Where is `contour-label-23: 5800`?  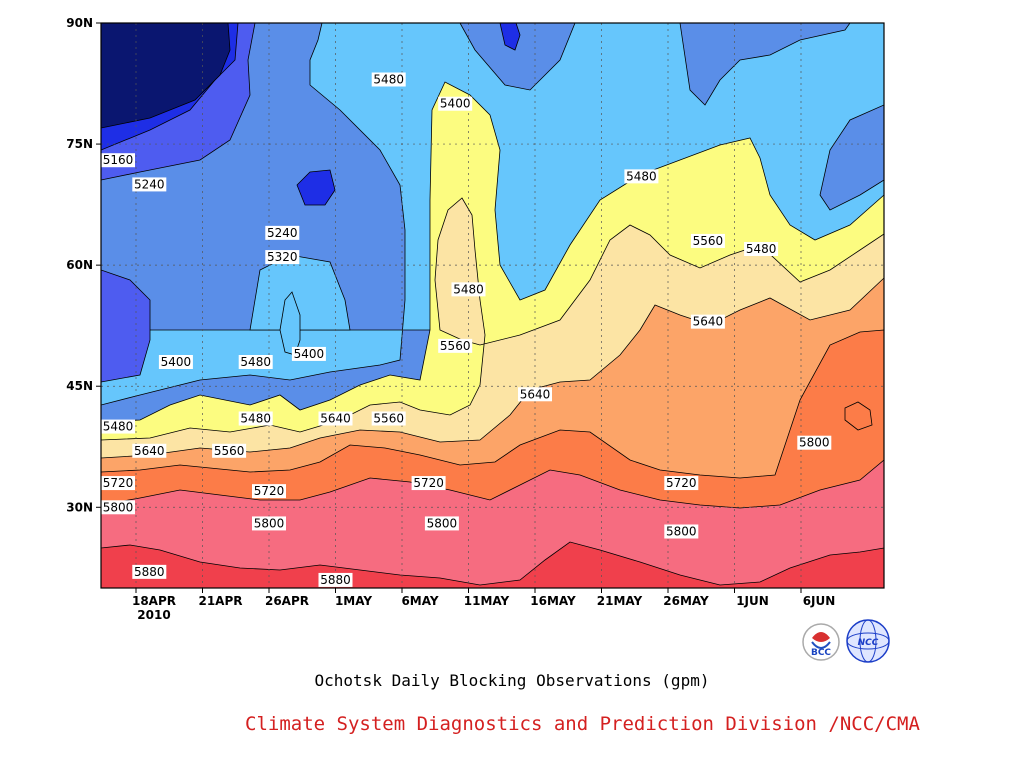 contour-label-23: 5800 is located at coordinates (118, 507).